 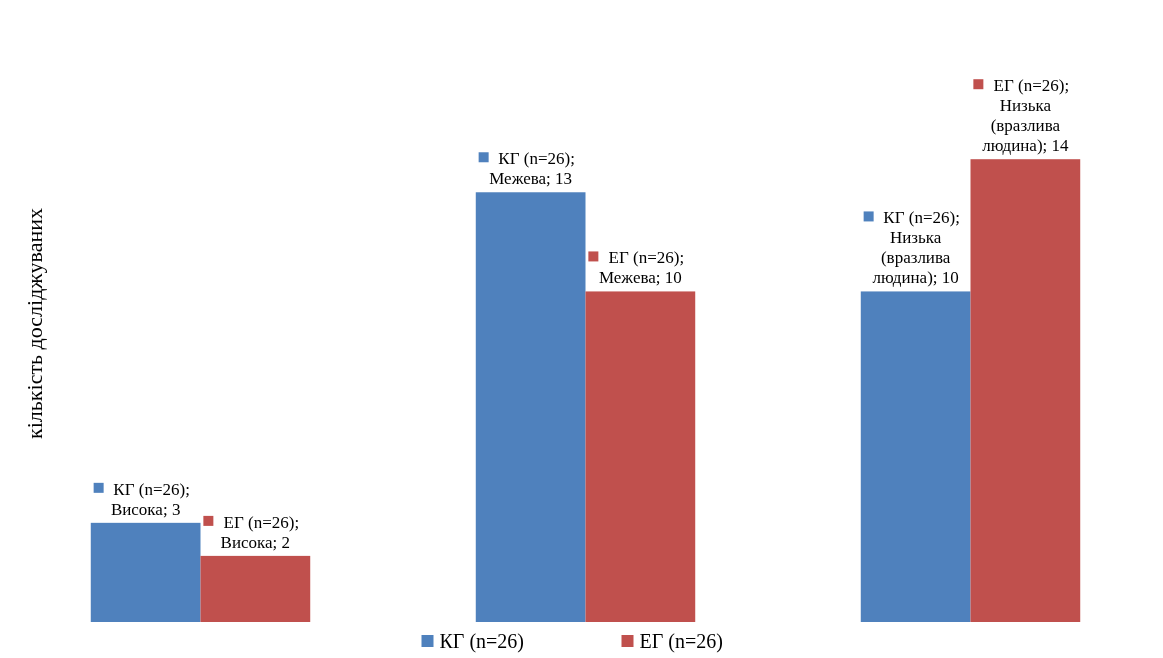 I want to click on data-label: КГ (n=26); Низька (вразлива людина); 10, so click(x=916, y=248).